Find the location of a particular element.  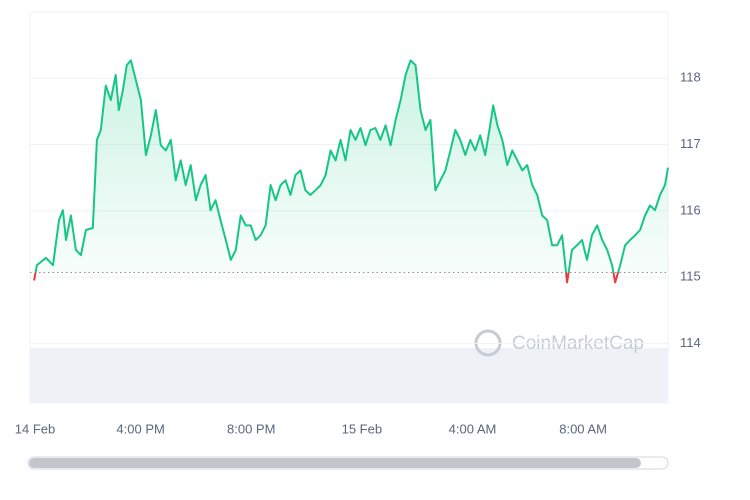

x-tick-label: 15 Feb is located at coordinates (362, 428).